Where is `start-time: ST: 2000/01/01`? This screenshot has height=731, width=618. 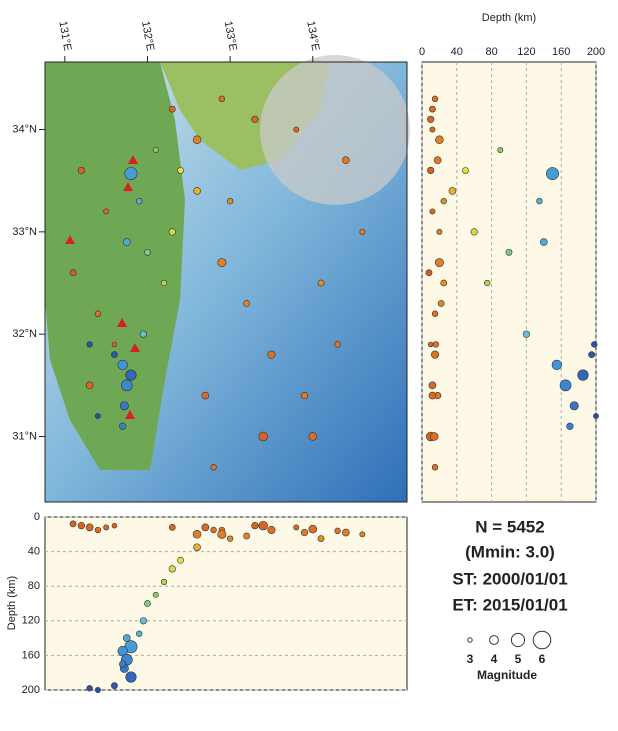 start-time: ST: 2000/01/01 is located at coordinates (509, 578).